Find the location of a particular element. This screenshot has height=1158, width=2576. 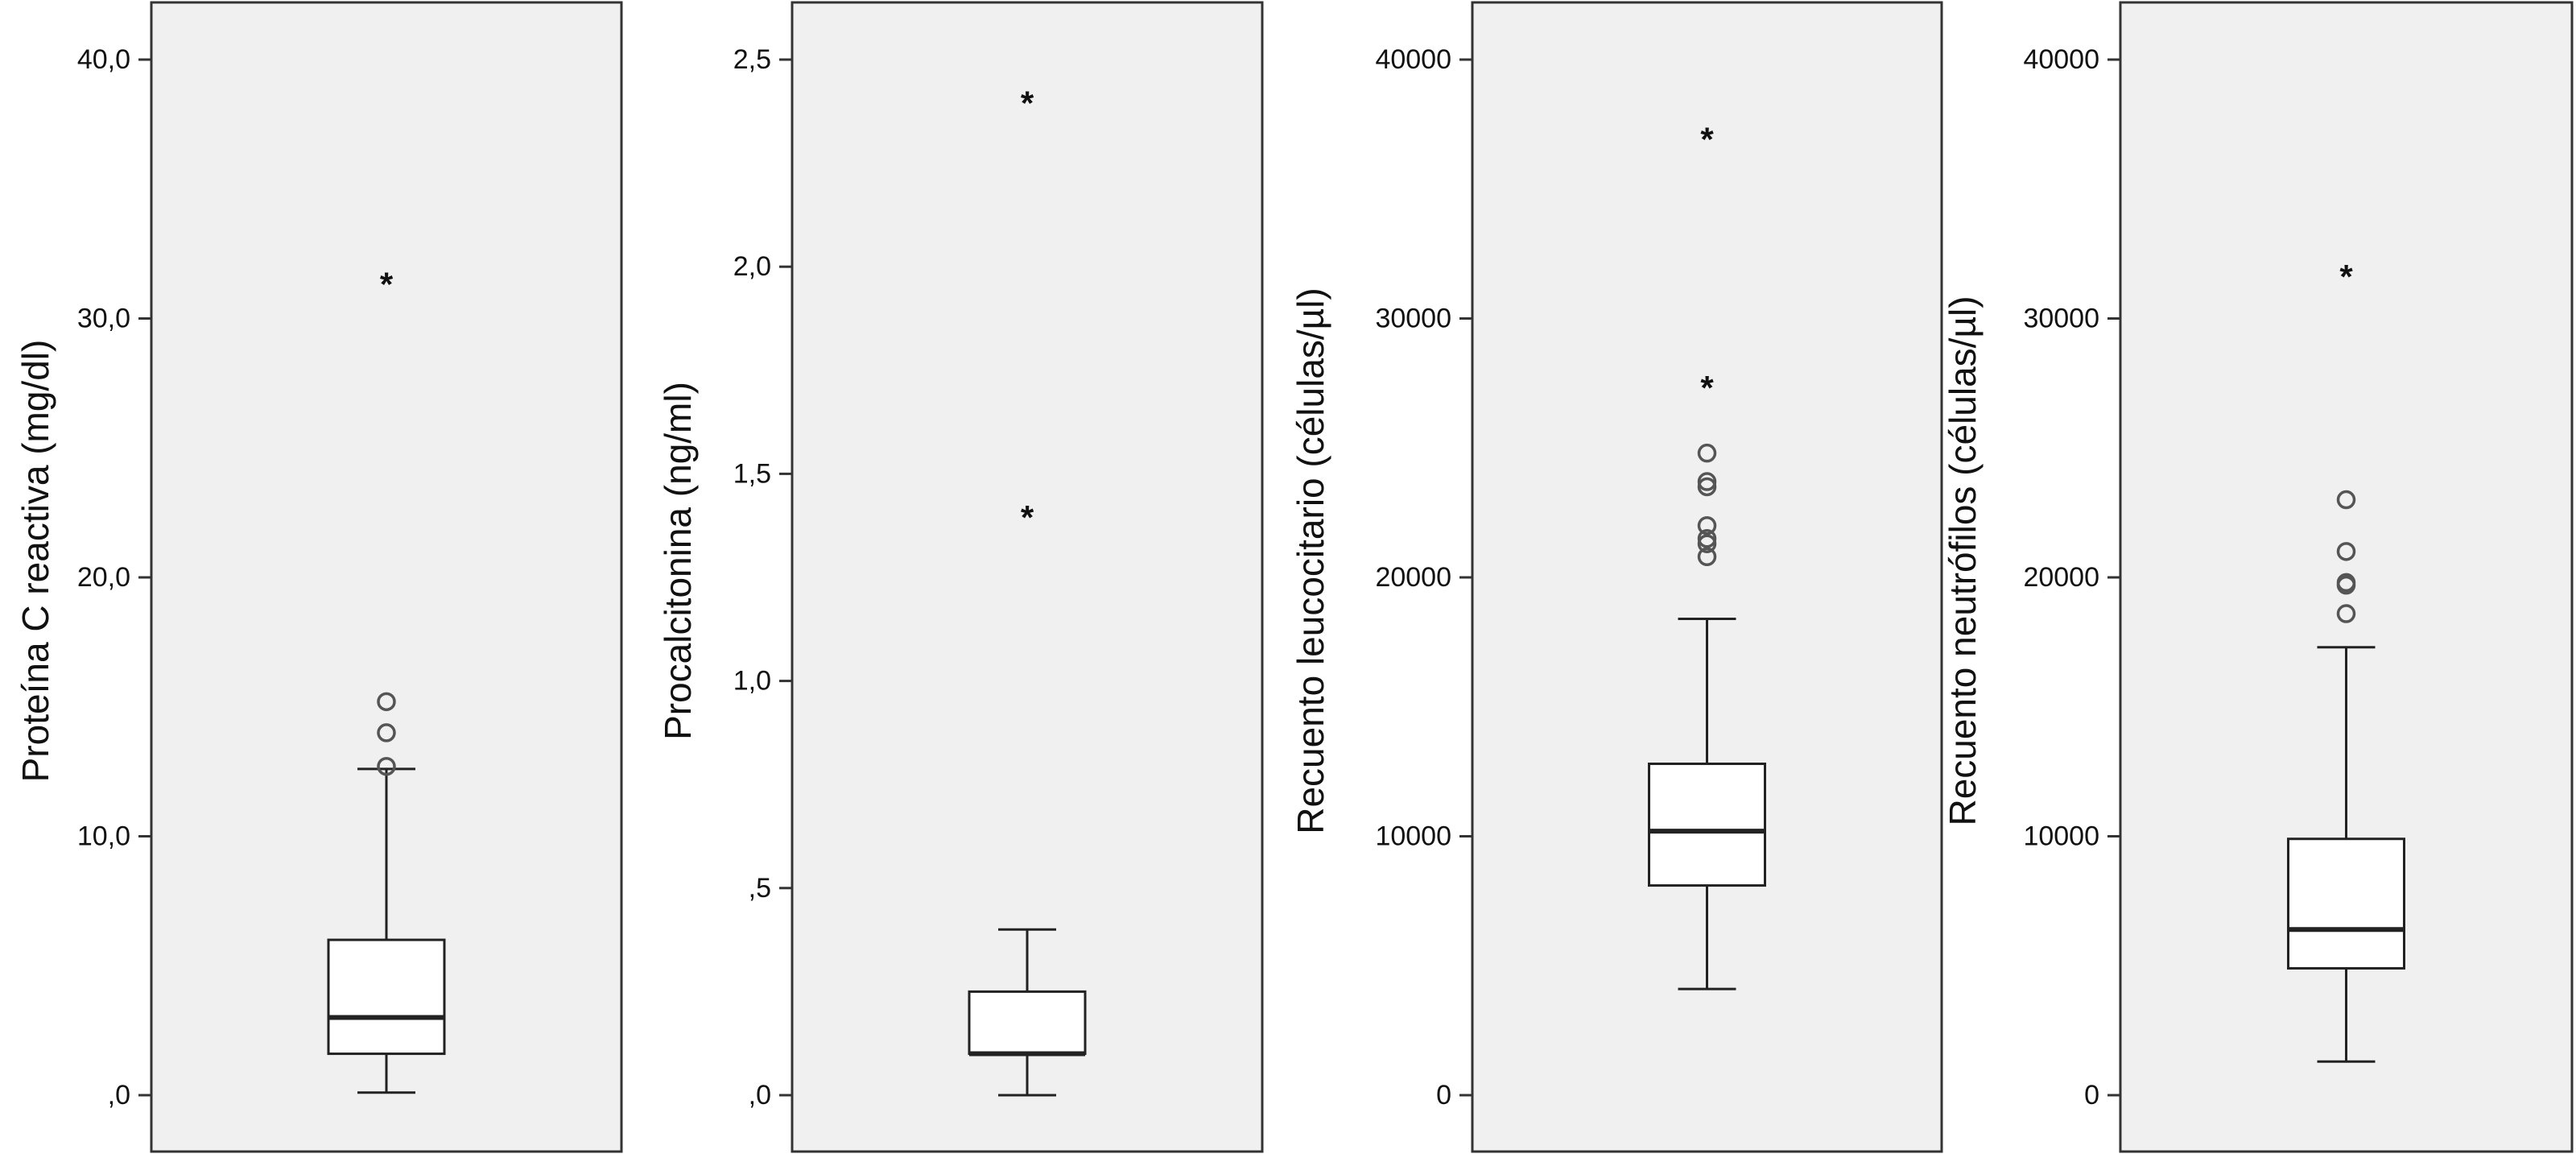

y-tick-label: 2,0 is located at coordinates (752, 266).